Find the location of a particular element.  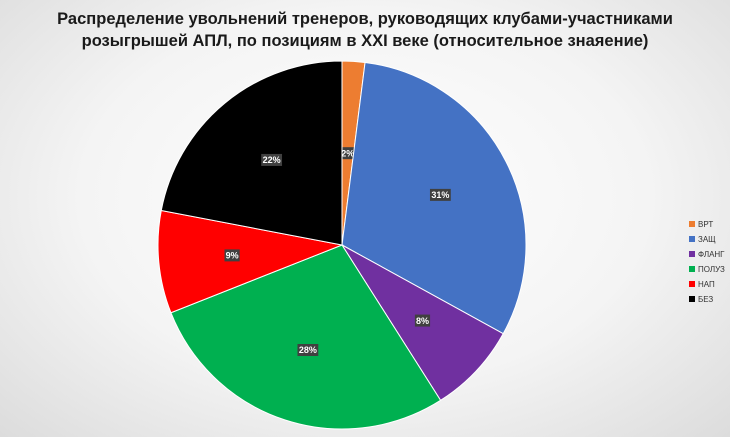

legend-item-2: ЗАЩ is located at coordinates (702, 239).